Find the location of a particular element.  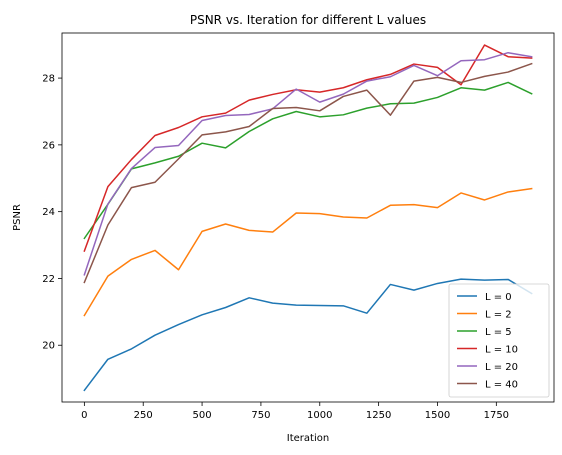

x-tick-label: 0 is located at coordinates (84, 415).